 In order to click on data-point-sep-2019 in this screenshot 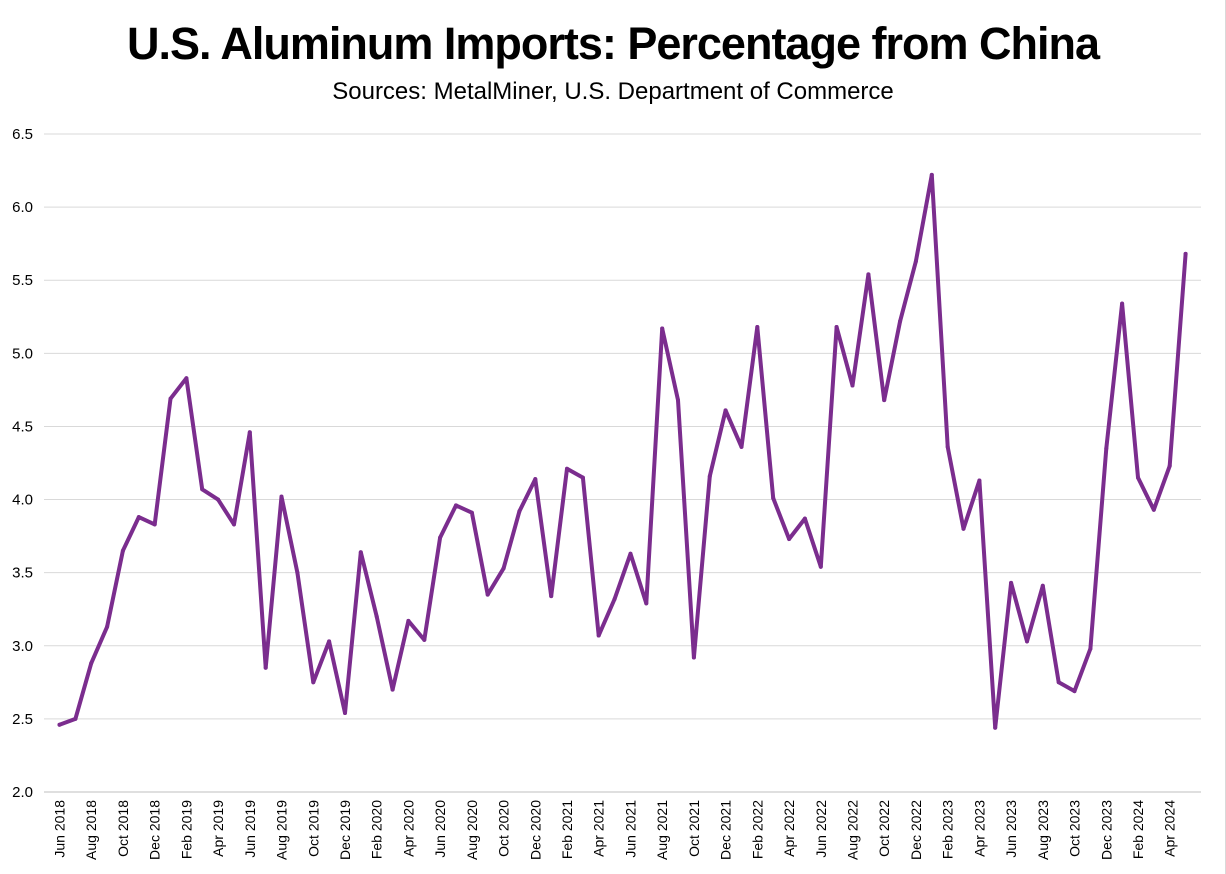, I will do `click(297, 572)`.